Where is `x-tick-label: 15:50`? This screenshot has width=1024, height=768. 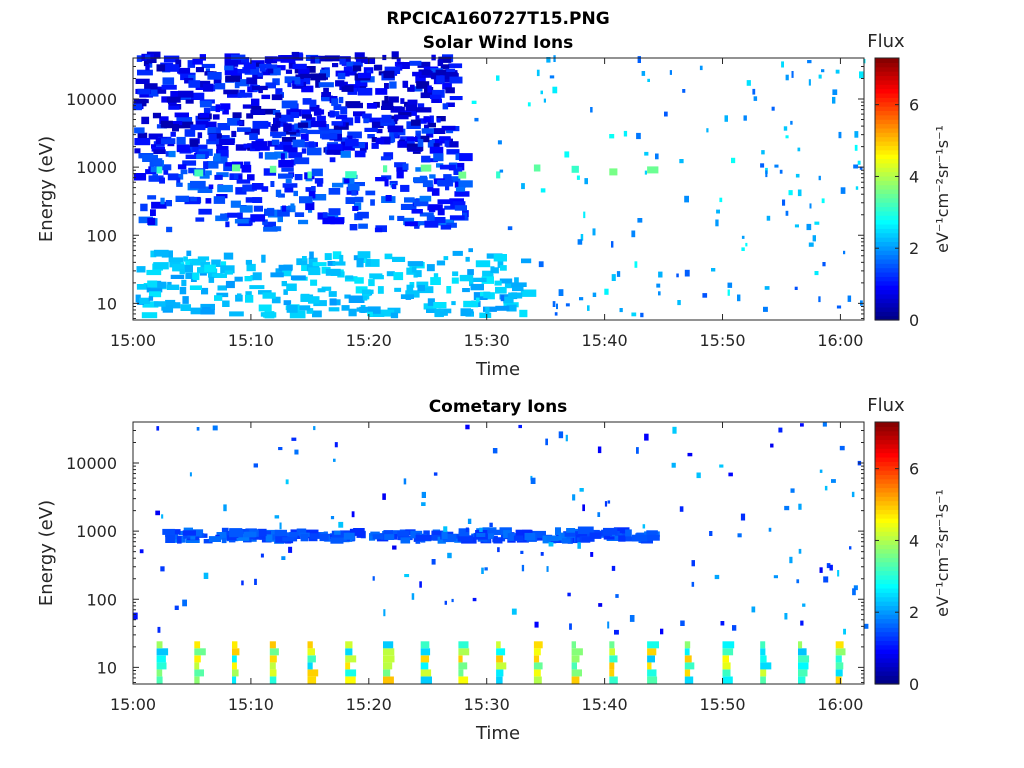
x-tick-label: 15:50 is located at coordinates (722, 340).